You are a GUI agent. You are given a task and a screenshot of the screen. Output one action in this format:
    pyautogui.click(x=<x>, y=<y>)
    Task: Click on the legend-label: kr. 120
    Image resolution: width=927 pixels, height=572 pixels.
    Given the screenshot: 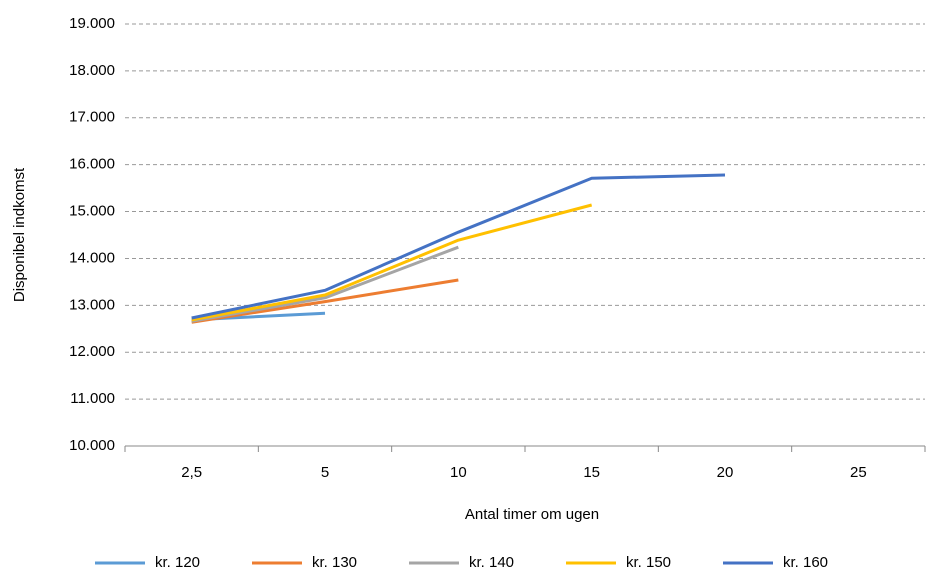 What is the action you would take?
    pyautogui.click(x=177, y=562)
    